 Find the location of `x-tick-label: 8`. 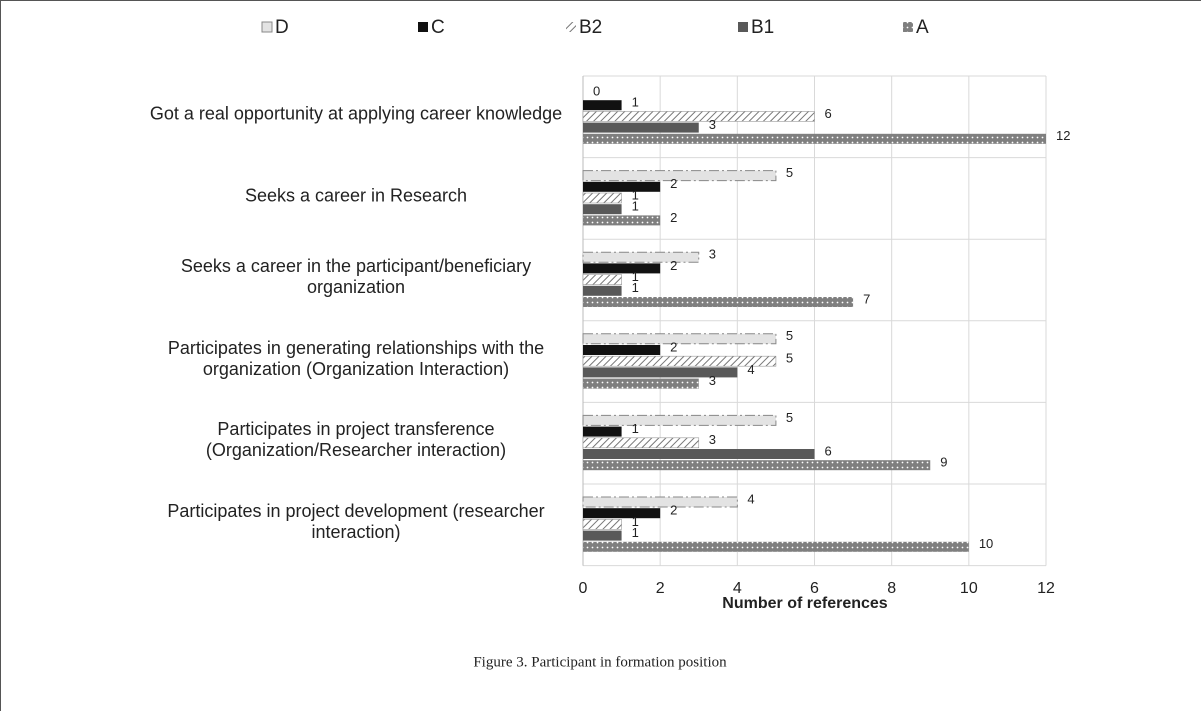

x-tick-label: 8 is located at coordinates (891, 588).